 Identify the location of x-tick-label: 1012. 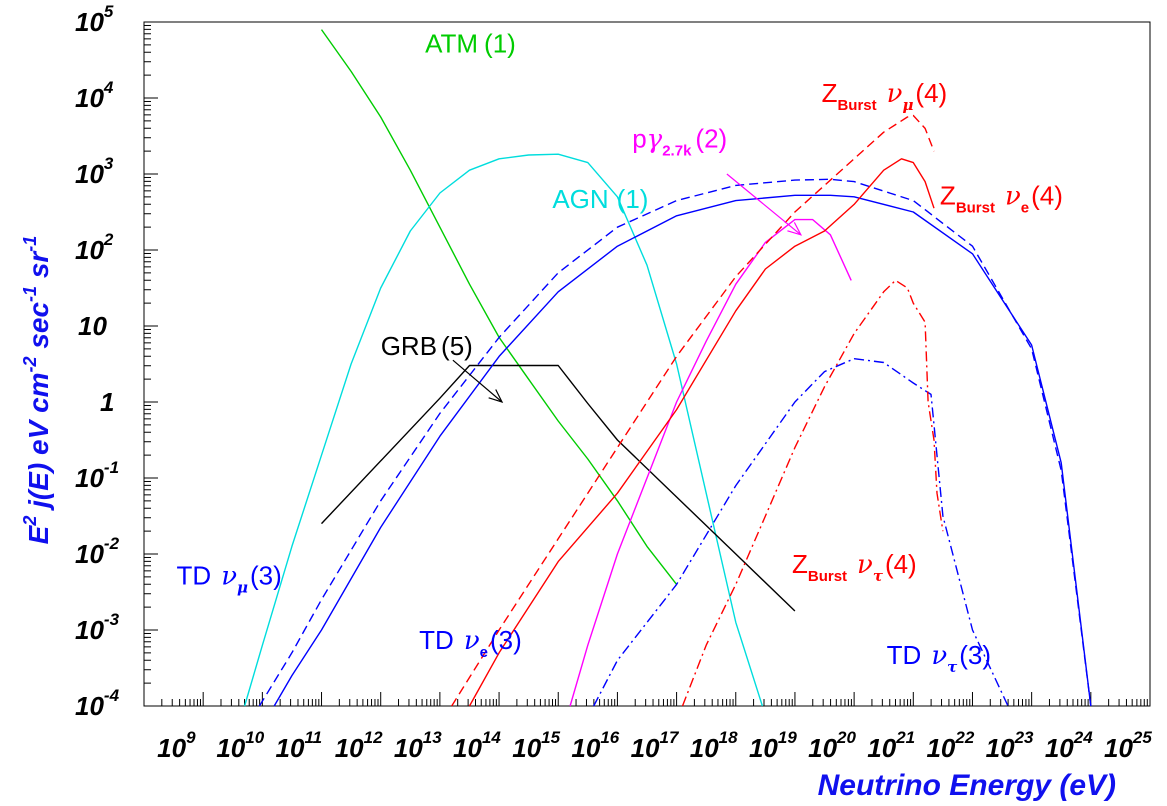
(359, 745).